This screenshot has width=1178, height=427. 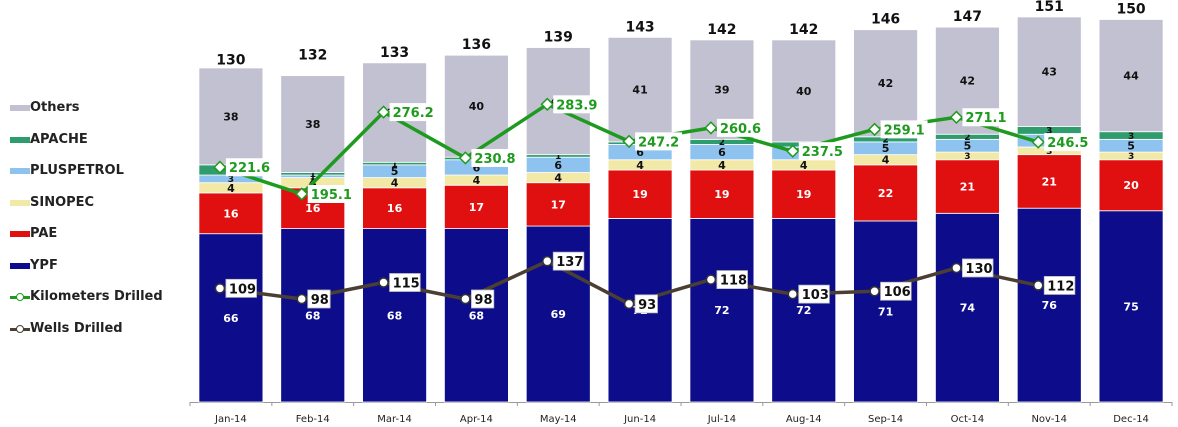 I want to click on data-label-apache-oct-14: 2, so click(x=967, y=138).